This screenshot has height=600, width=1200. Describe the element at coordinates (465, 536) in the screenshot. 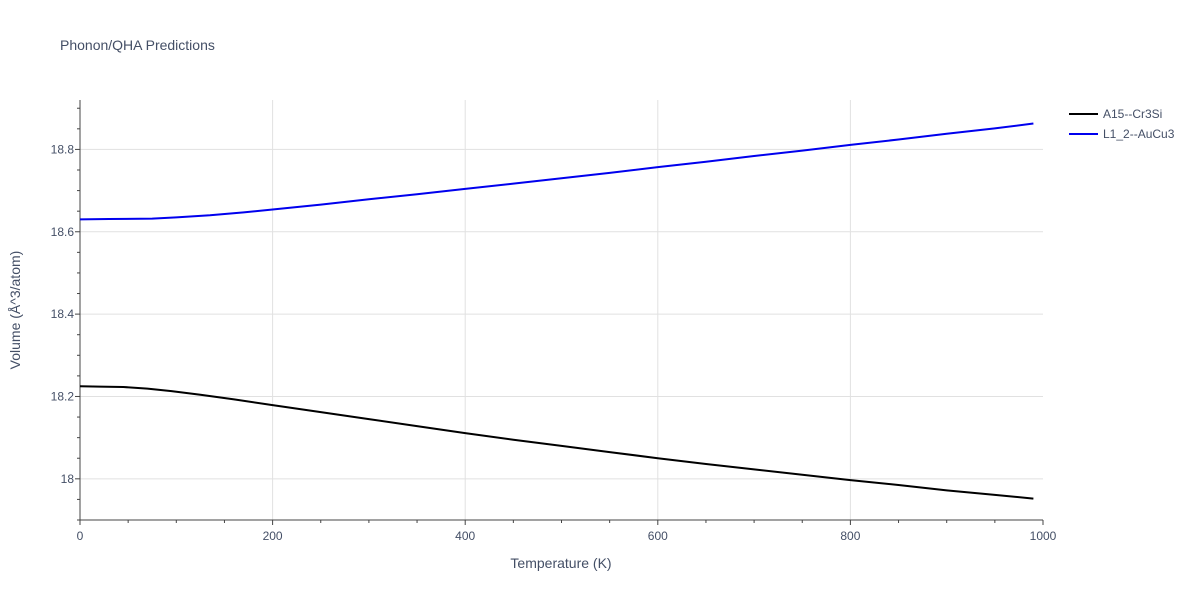

I see `x-tick-label: 400` at that location.